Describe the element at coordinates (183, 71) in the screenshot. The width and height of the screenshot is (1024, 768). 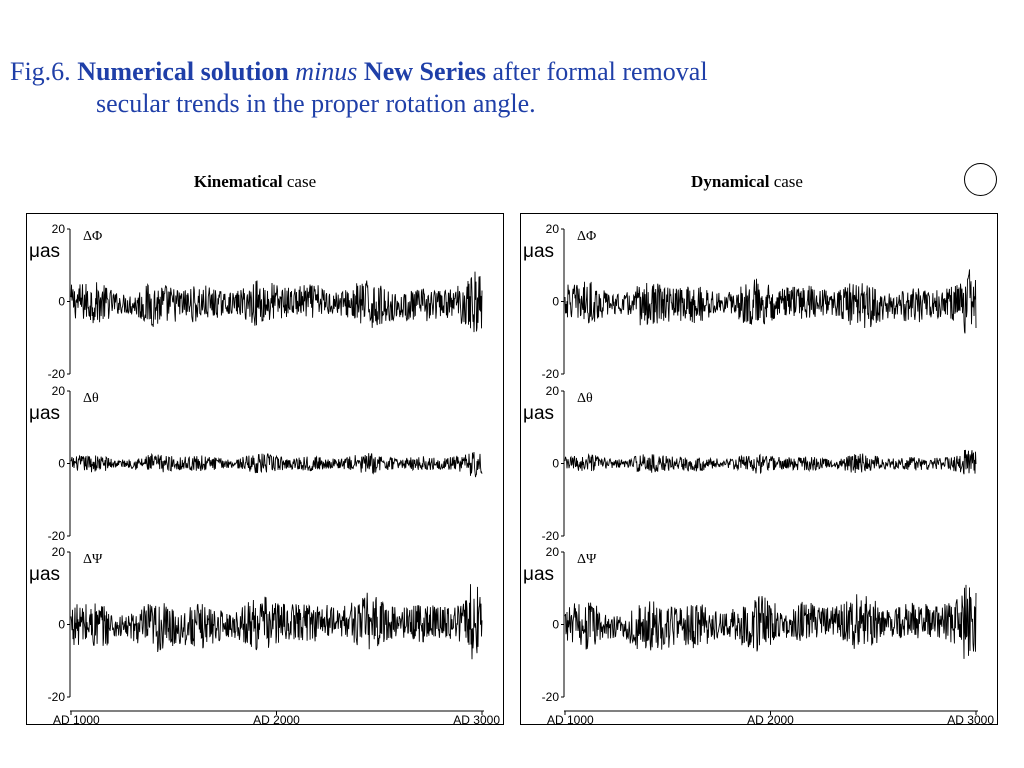
I see `title-bold-1: Numerical solution` at that location.